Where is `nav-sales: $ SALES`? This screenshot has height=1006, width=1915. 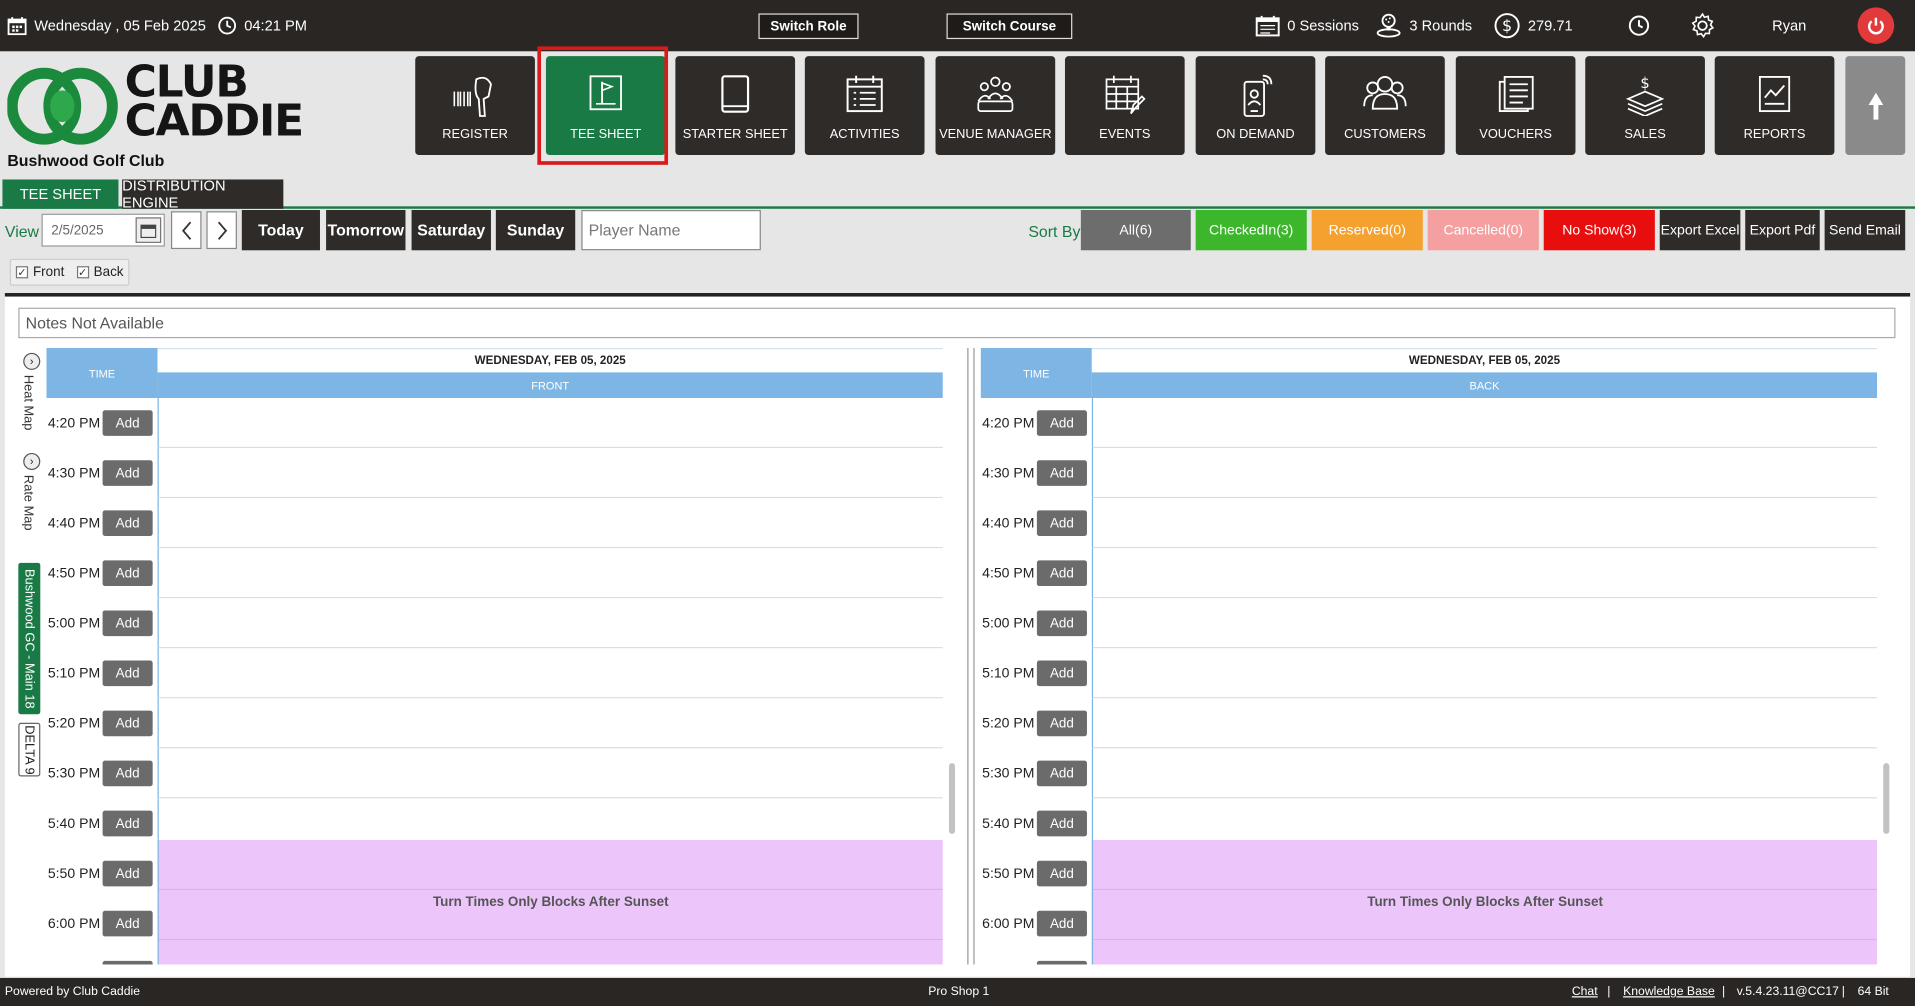
nav-sales: $ SALES is located at coordinates (1645, 106).